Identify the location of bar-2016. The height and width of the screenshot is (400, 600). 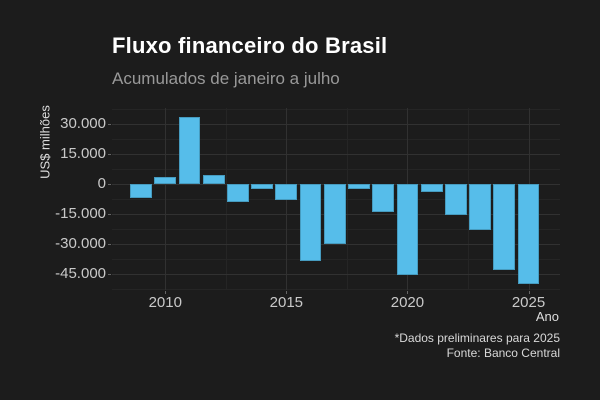
(310, 222).